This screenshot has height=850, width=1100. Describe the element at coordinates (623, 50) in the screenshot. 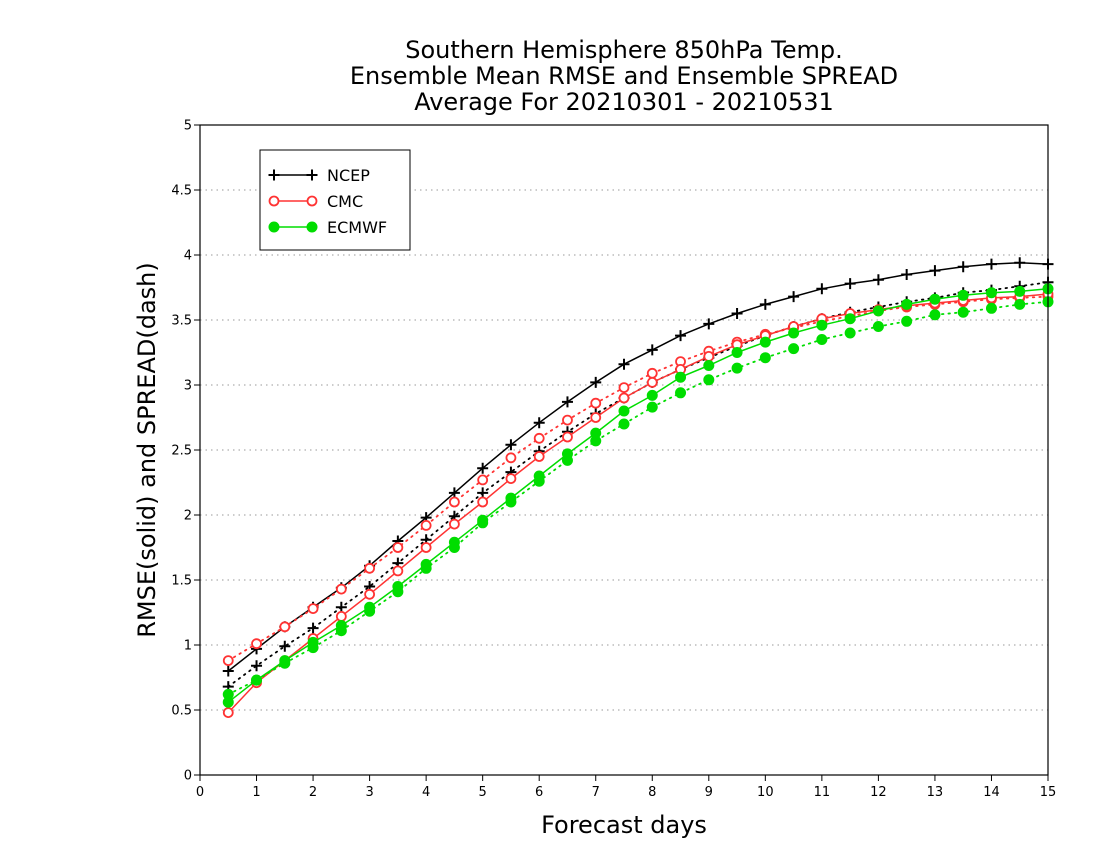

I see `title-line-1: Southern Hemisphere 850hPa Temp.` at that location.